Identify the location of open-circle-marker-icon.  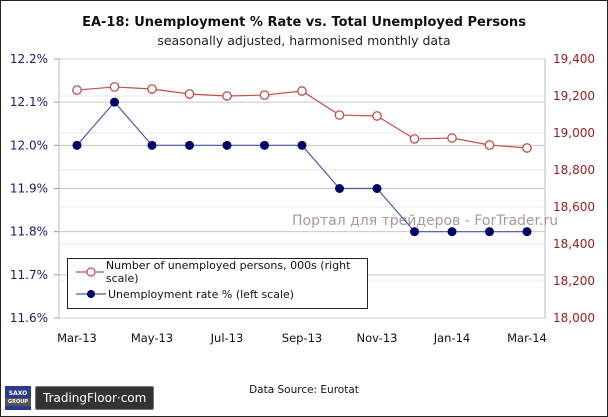
(90, 272).